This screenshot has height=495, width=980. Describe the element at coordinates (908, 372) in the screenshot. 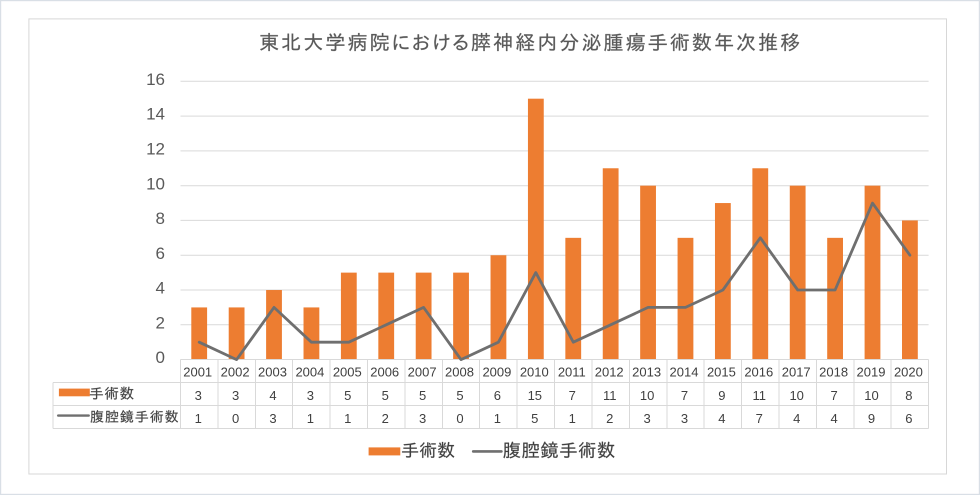

I see `svg-text: 2020` at that location.